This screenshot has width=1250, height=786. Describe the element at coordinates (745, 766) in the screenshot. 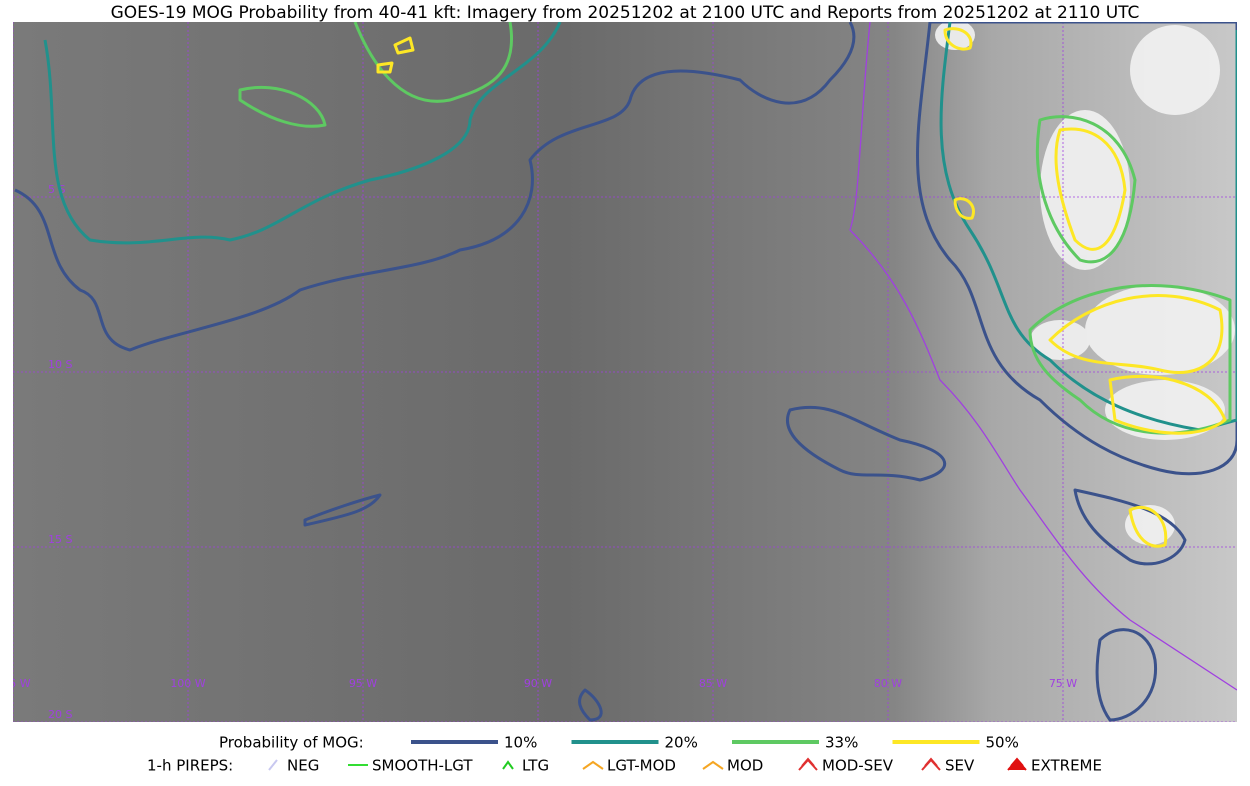

I see `legend-label: MOD` at that location.